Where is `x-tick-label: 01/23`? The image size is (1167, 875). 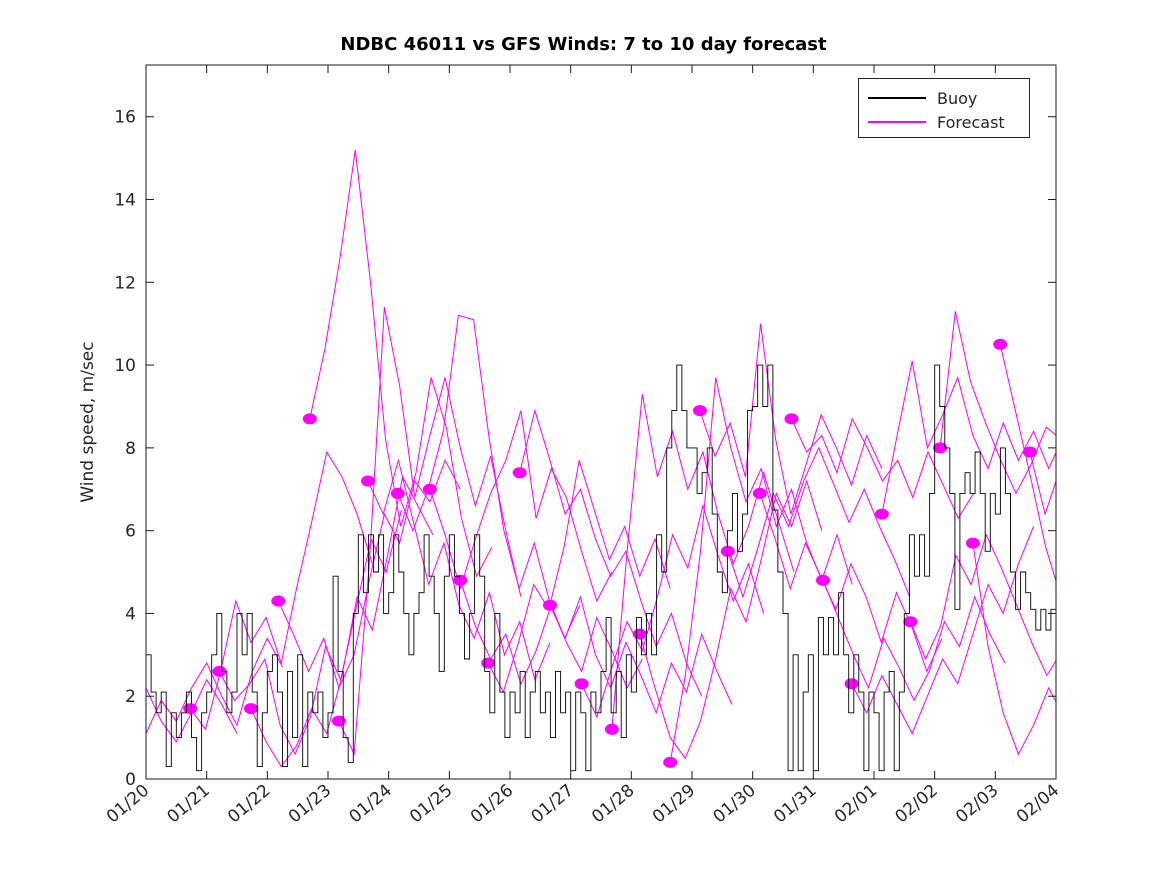
x-tick-label: 01/23 is located at coordinates (310, 804).